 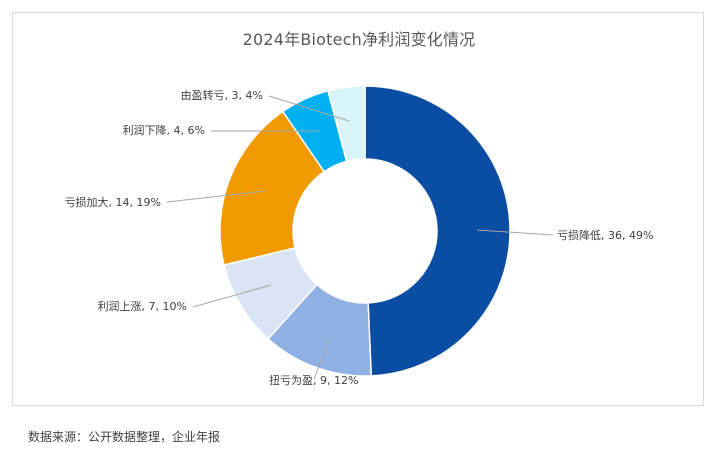 I want to click on slice-label: 亏损加大, 14, 19%, so click(x=113, y=202).